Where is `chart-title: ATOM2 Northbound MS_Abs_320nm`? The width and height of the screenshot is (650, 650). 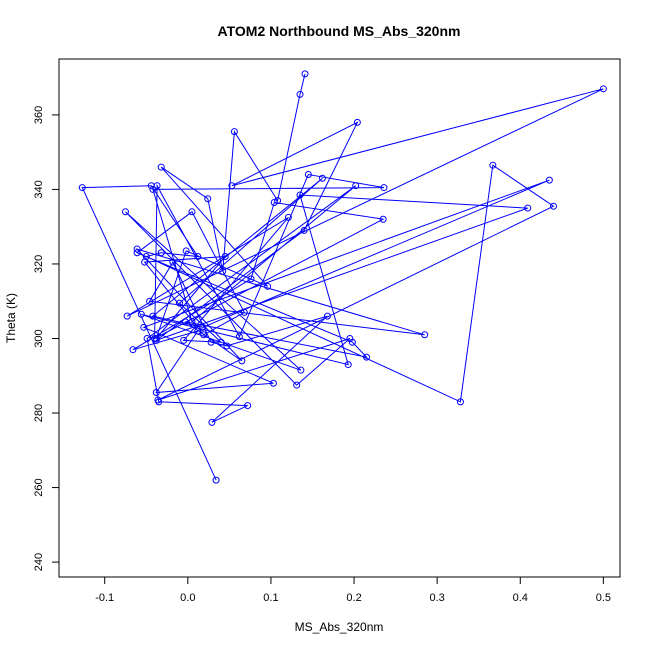
chart-title: ATOM2 Northbound MS_Abs_320nm is located at coordinates (339, 31).